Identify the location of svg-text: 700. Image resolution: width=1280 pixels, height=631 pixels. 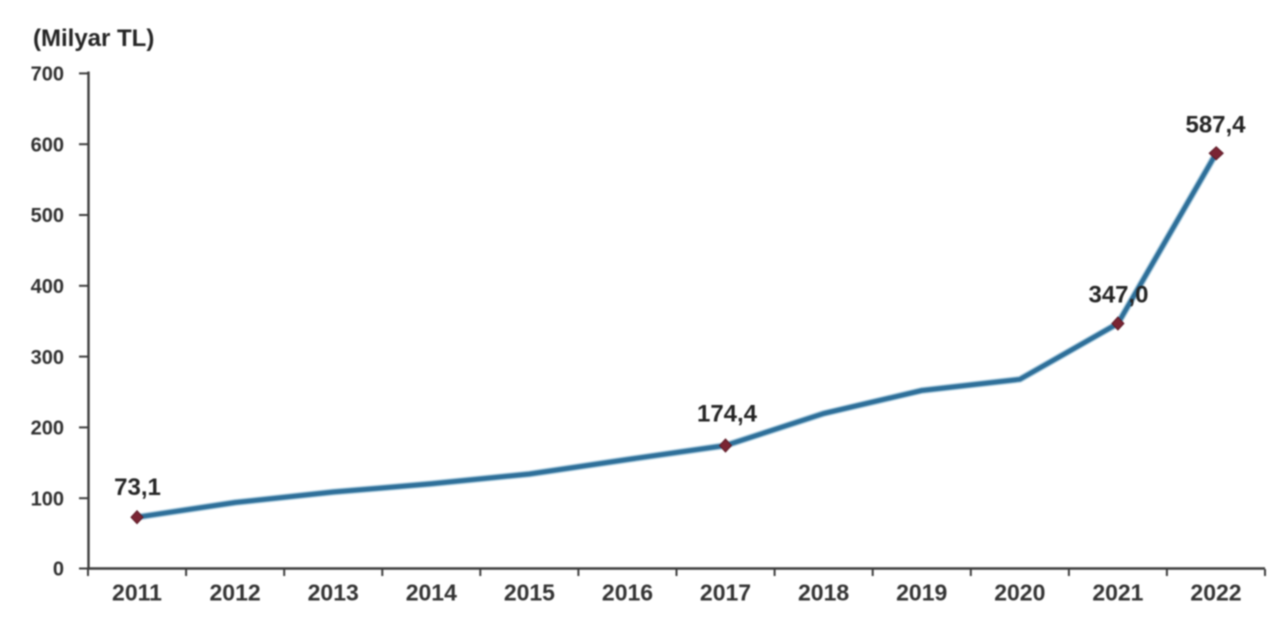
(47, 75).